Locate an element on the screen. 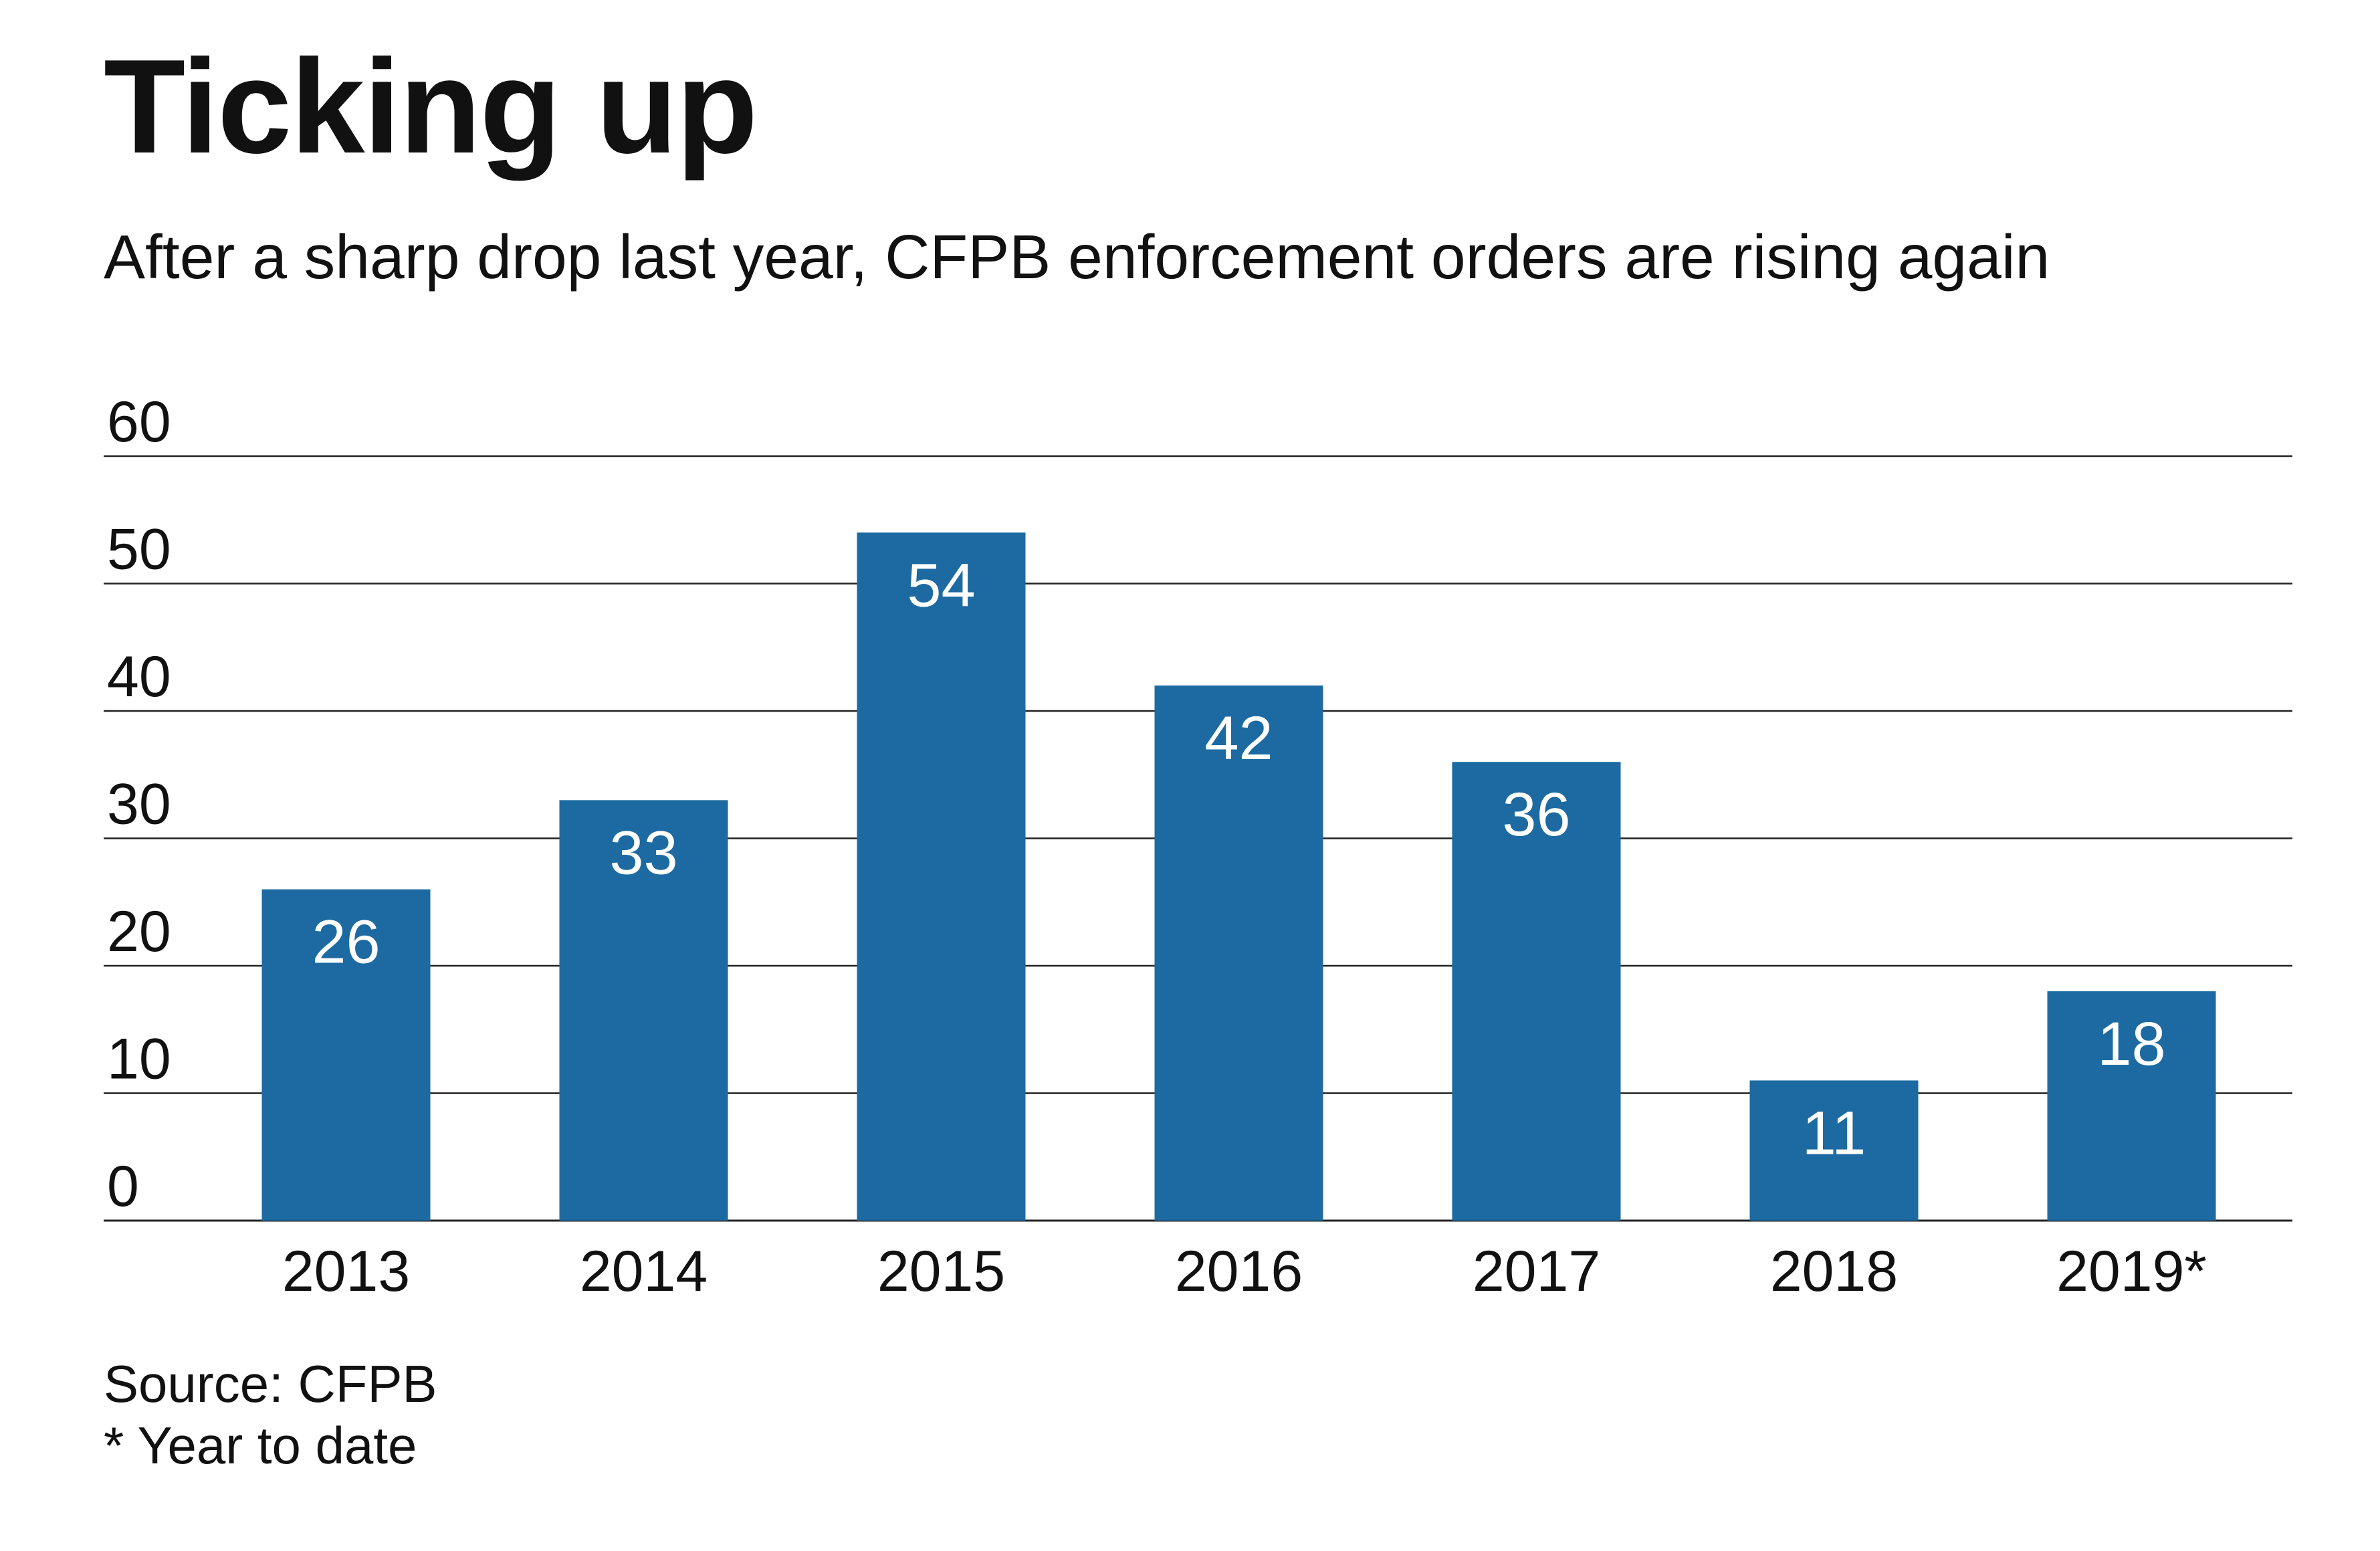 This screenshot has width=2380, height=1551. y-tick-label: 50 is located at coordinates (139, 550).